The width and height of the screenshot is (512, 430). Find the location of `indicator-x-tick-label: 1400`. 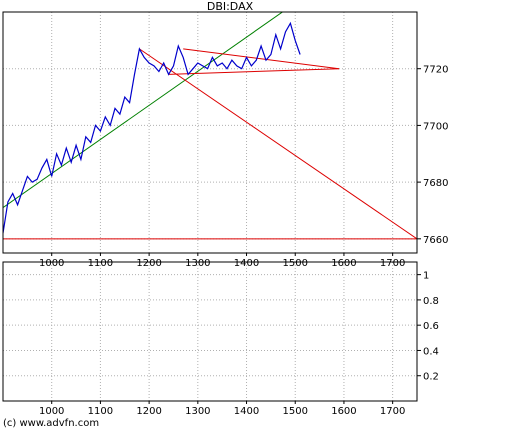

indicator-x-tick-label: 1400 is located at coordinates (246, 411).